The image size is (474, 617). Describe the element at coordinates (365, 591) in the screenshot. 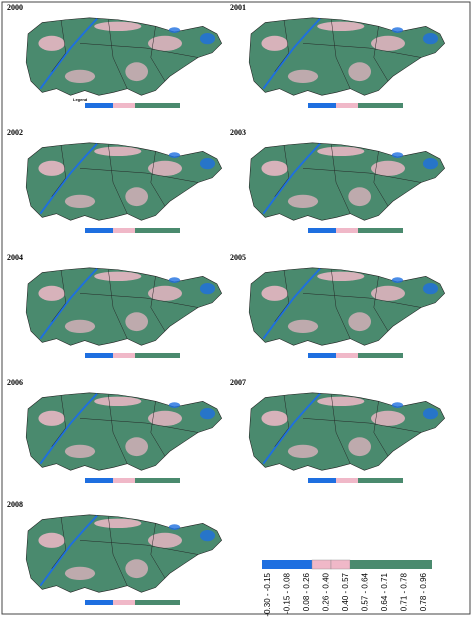

I see `legend-label: 0.57 - 0.64` at that location.